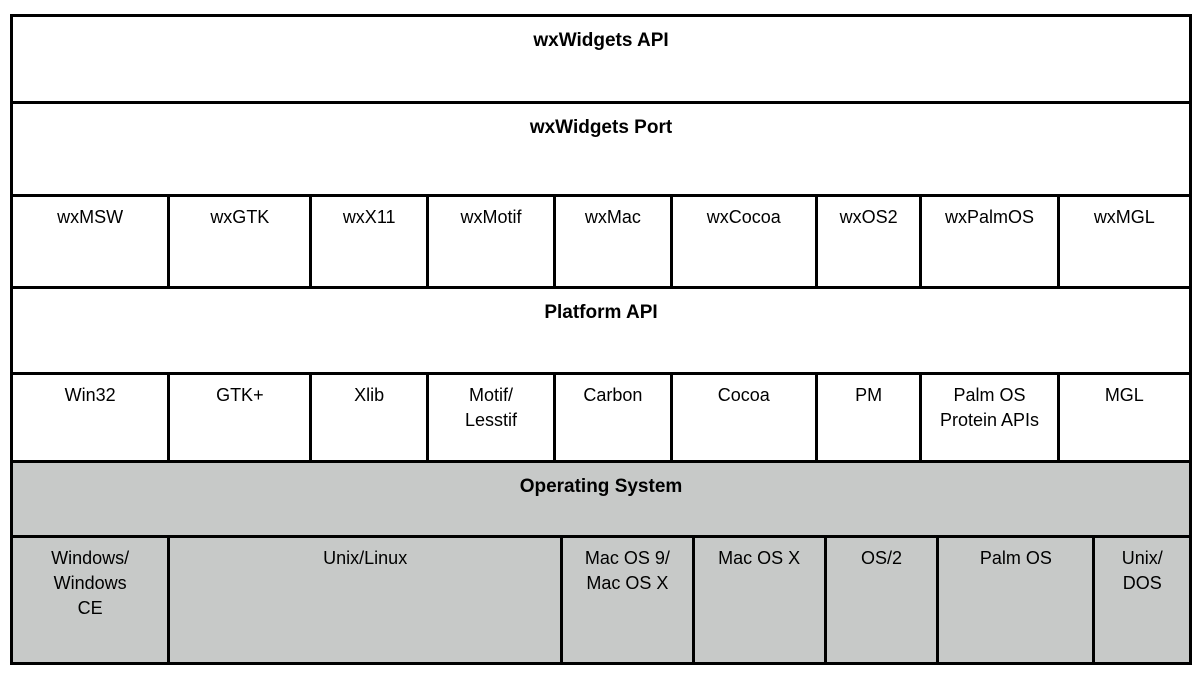  What do you see at coordinates (601, 60) in the screenshot?
I see `band-wxwidgets-api: wxWidgets API` at bounding box center [601, 60].